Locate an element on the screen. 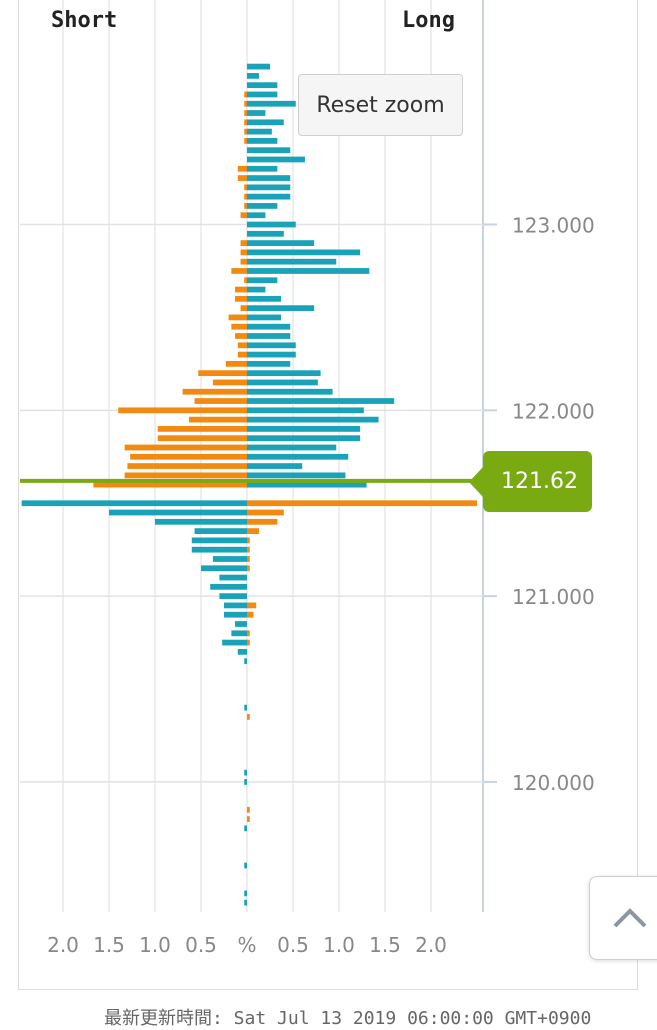 The width and height of the screenshot is (657, 1030). x-tick-label-0: 2.0 is located at coordinates (63, 945).